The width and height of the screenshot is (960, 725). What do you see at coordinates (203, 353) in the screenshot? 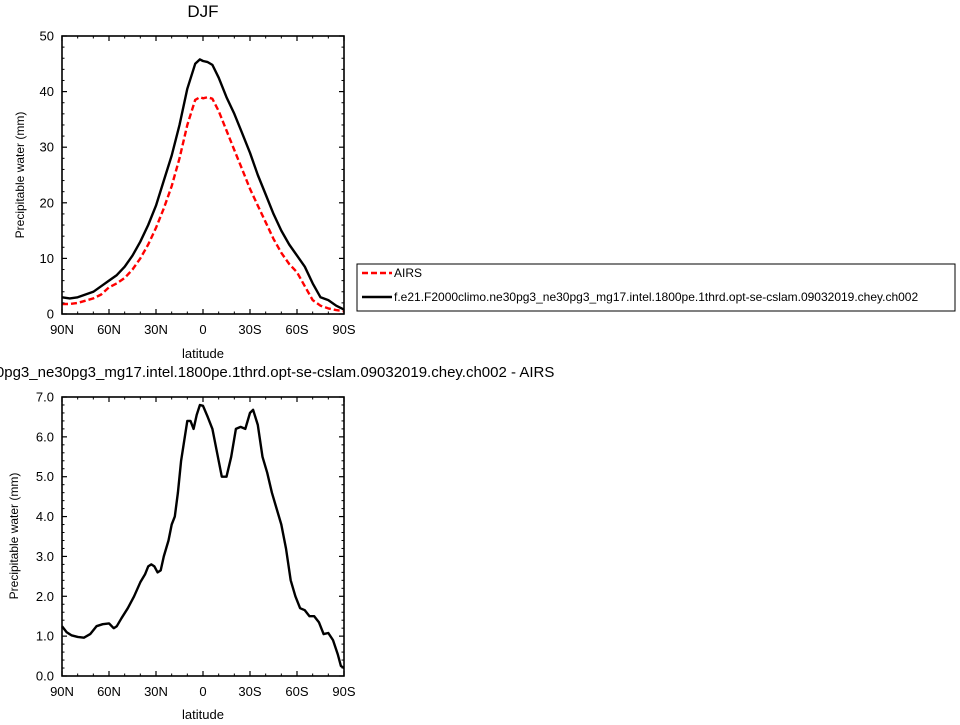
I see `top-chart-x-axis-label: latitude` at bounding box center [203, 353].